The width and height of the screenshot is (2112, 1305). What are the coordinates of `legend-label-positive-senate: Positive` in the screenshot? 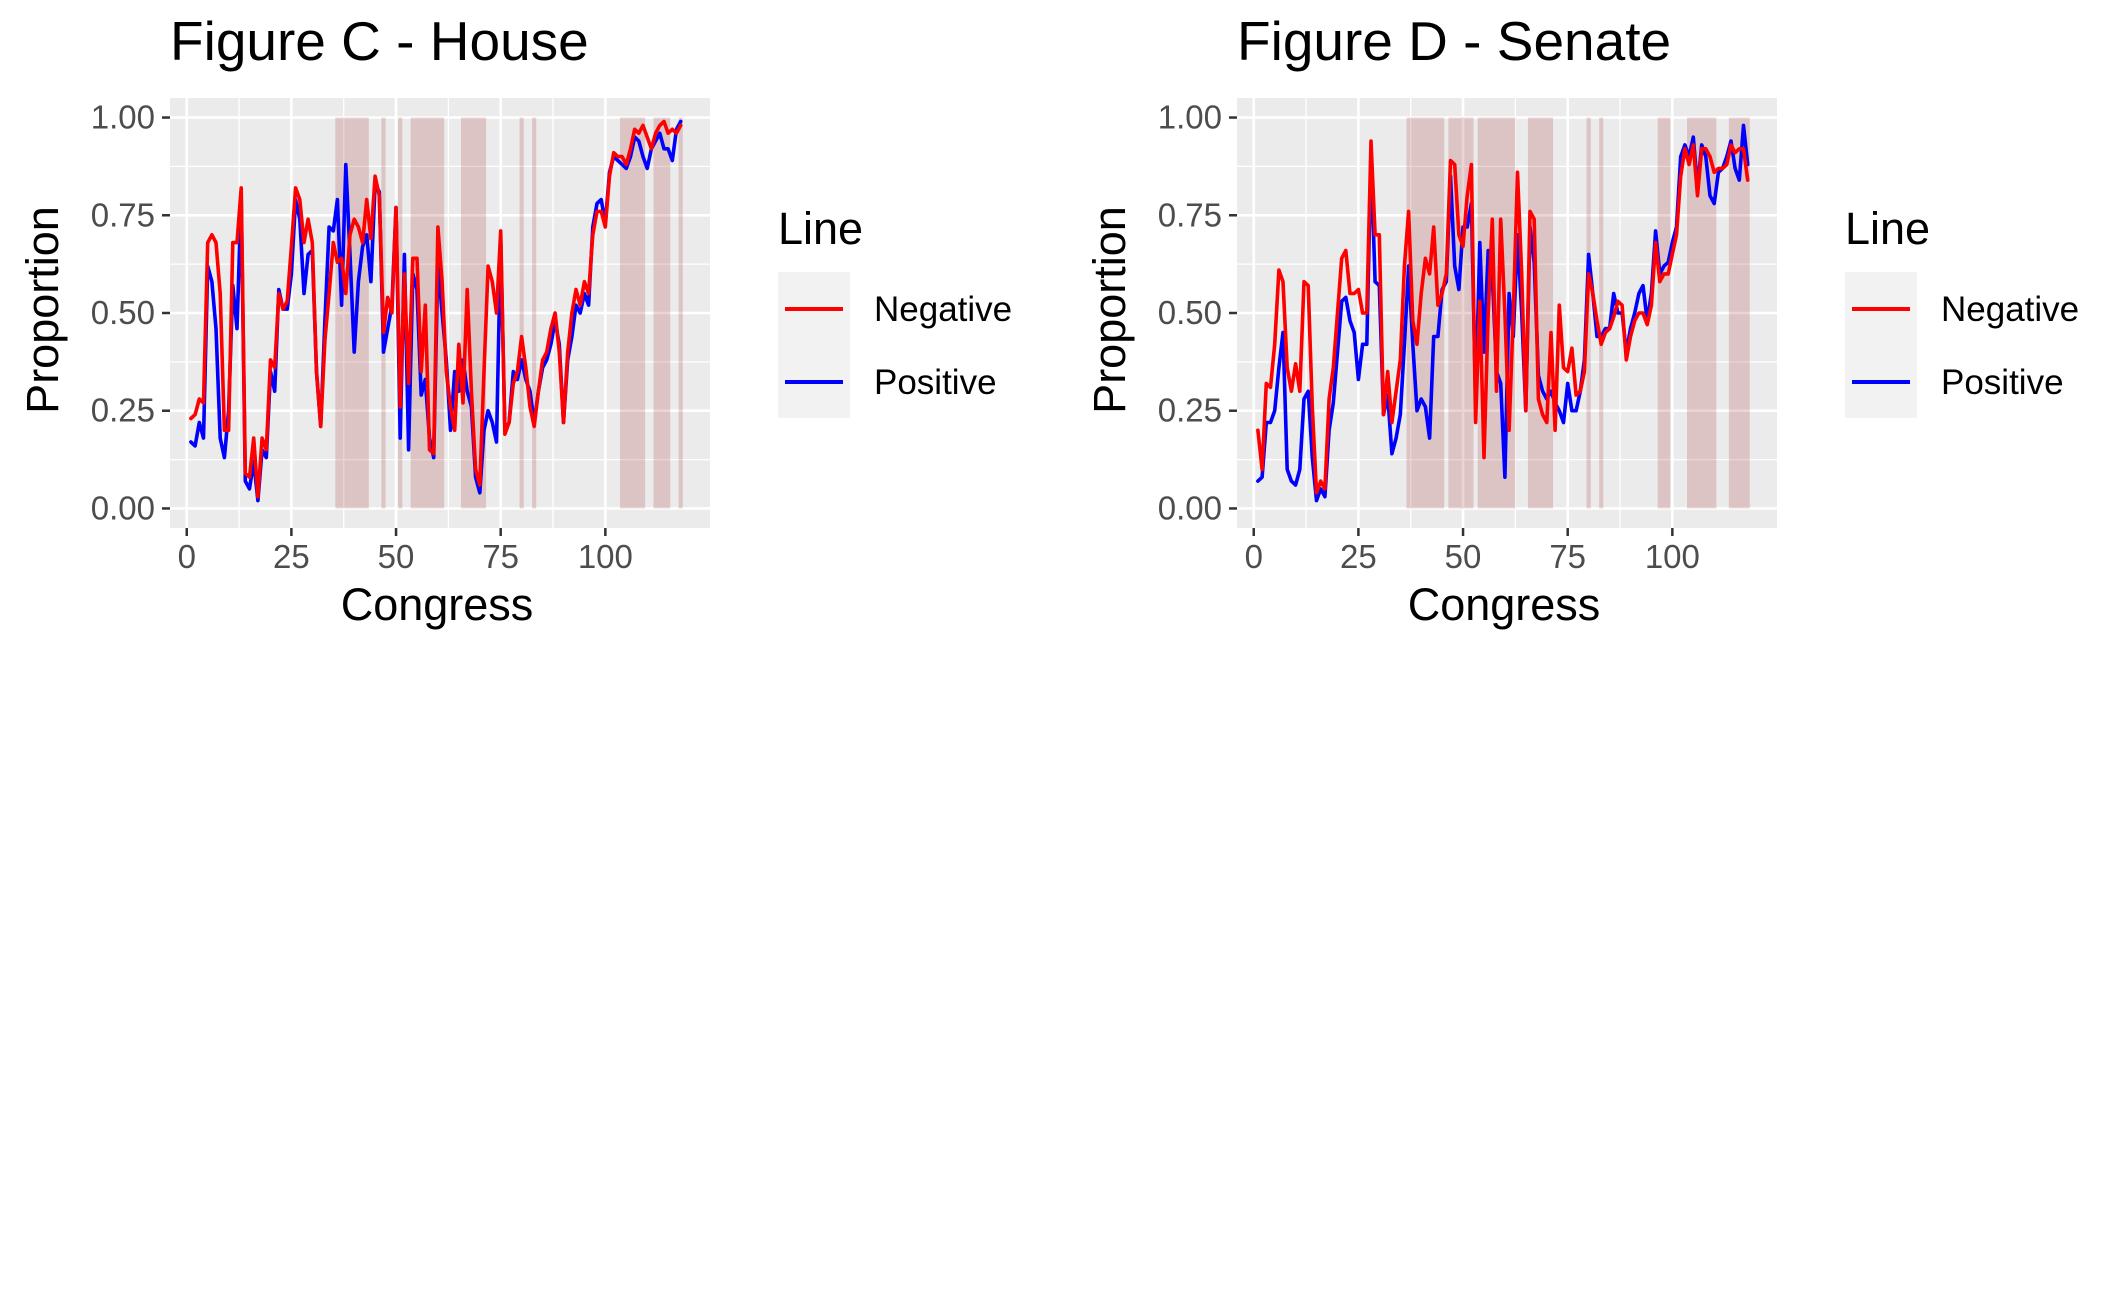 It's located at (2002, 382).